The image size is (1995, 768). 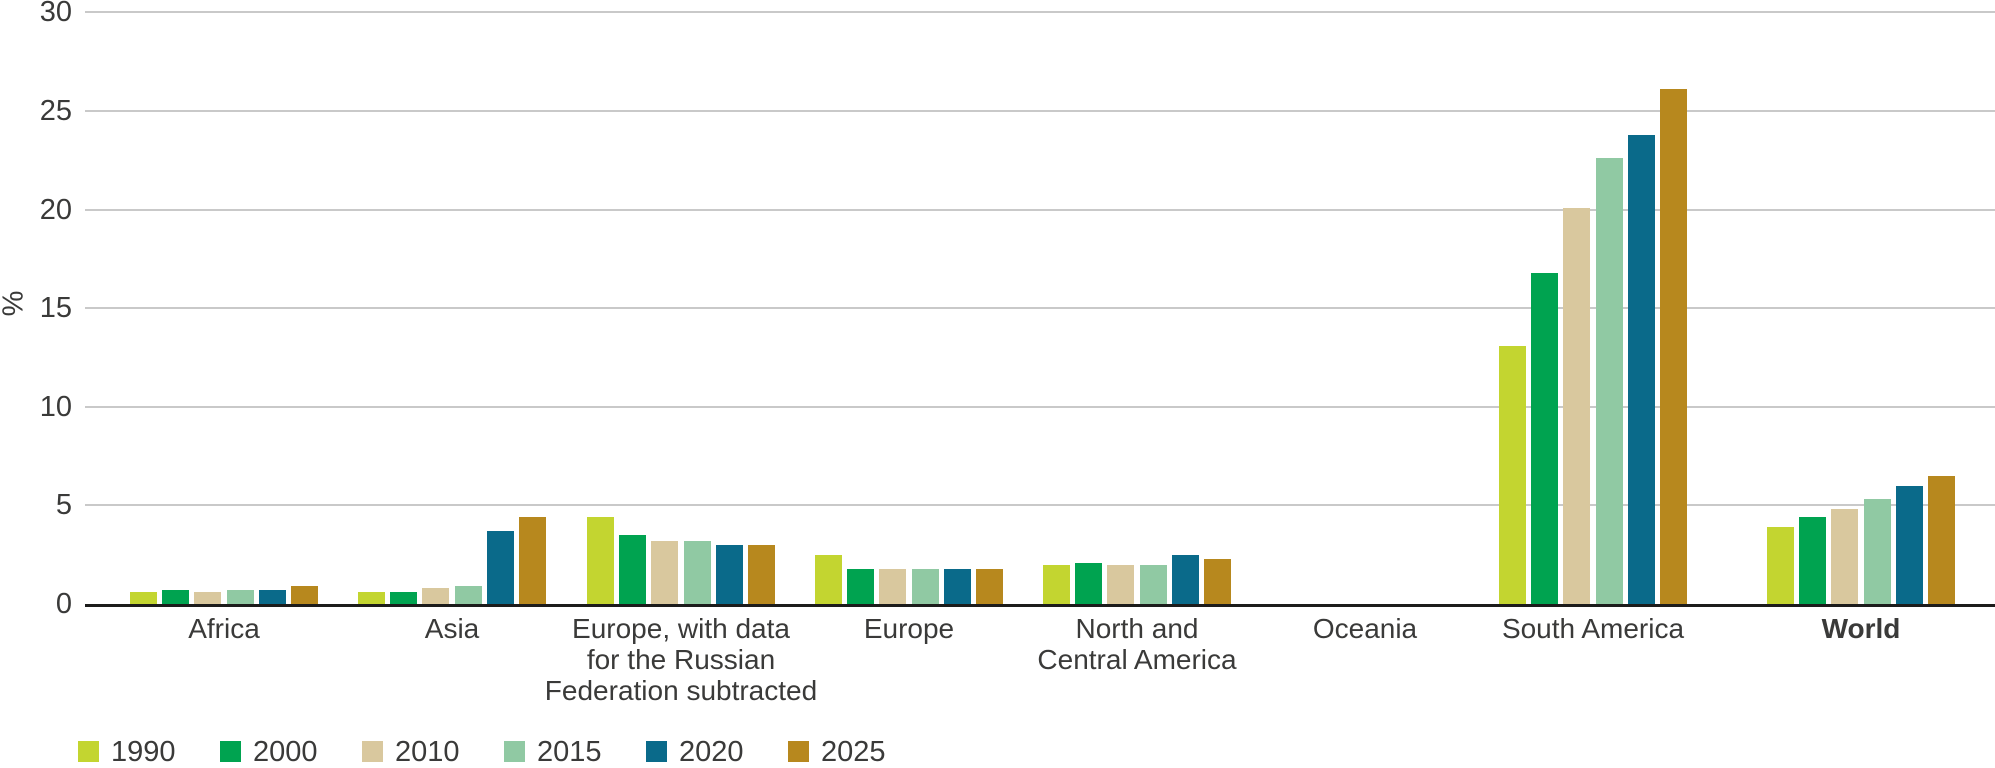 I want to click on bar-south-america-1990, so click(x=1512, y=474).